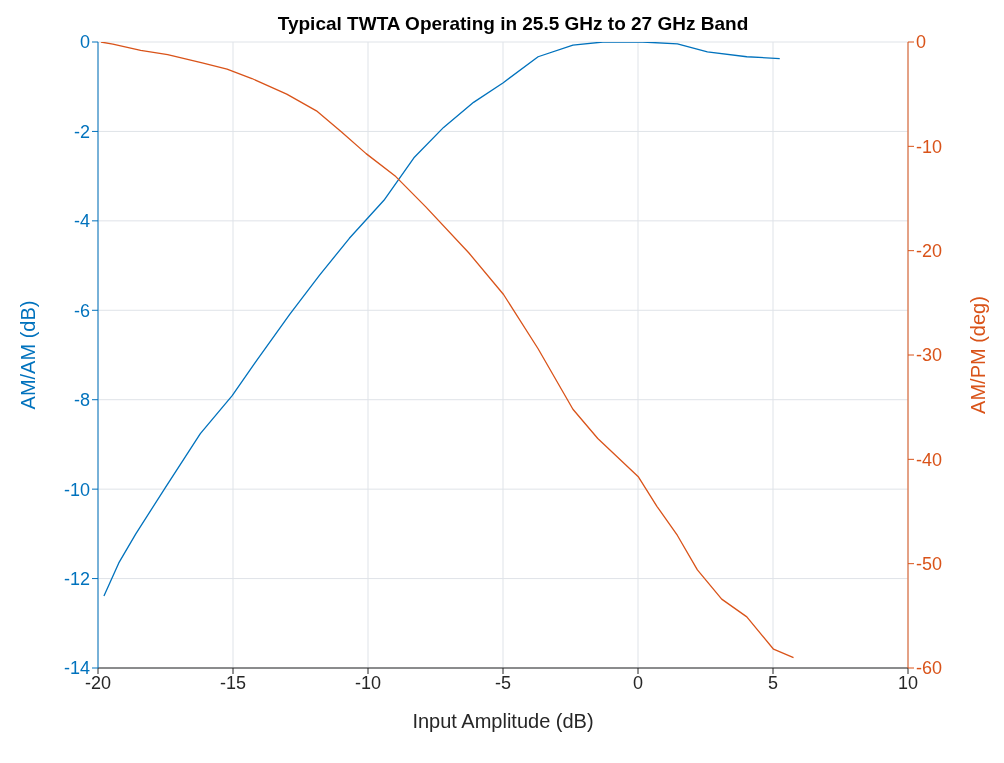 This screenshot has height=763, width=1004. Describe the element at coordinates (81, 400) in the screenshot. I see `y-tick-label: -8` at that location.